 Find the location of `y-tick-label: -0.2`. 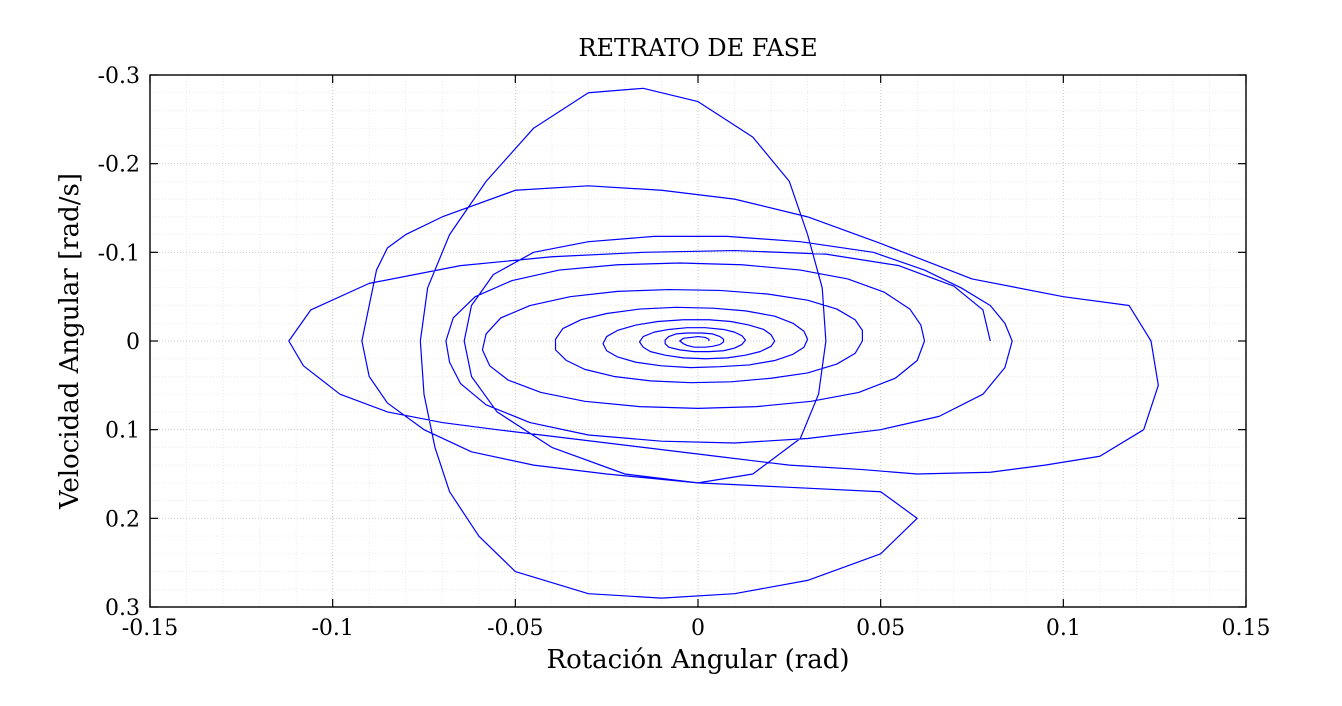

y-tick-label: -0.2 is located at coordinates (119, 165).